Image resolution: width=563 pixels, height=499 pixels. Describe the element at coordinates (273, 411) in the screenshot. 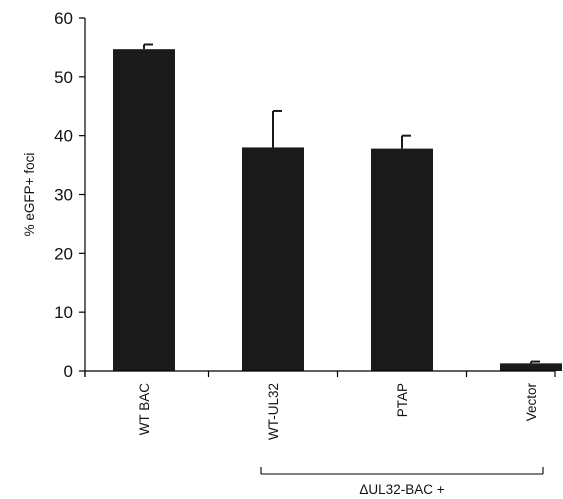

I see `x-tick-label: WT-UL32` at that location.